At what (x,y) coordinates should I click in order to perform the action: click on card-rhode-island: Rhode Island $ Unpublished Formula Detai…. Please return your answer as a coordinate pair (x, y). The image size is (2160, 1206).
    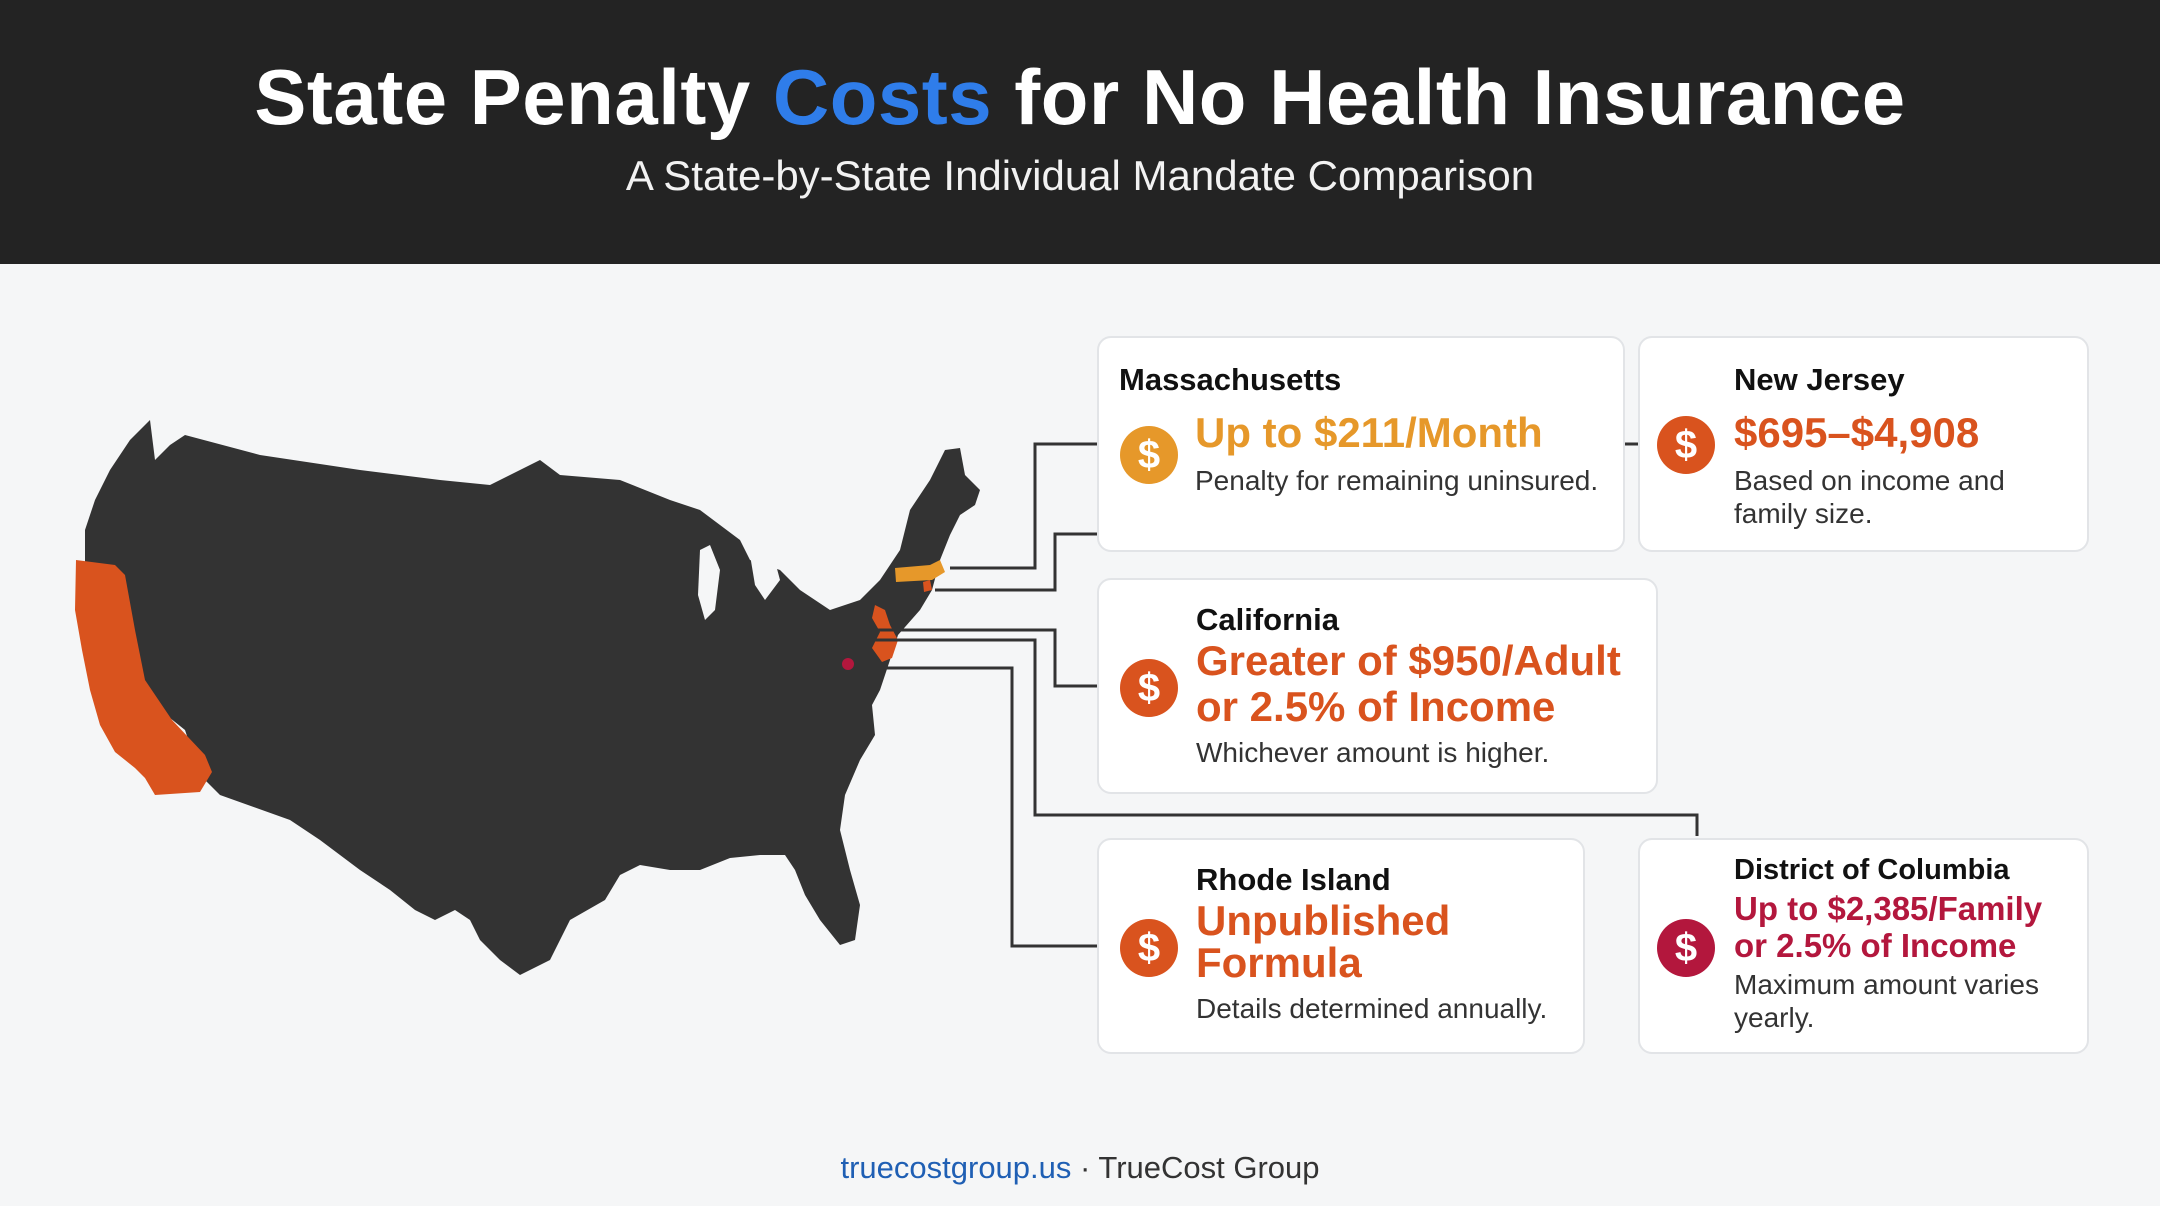
    Looking at the image, I should click on (1341, 946).